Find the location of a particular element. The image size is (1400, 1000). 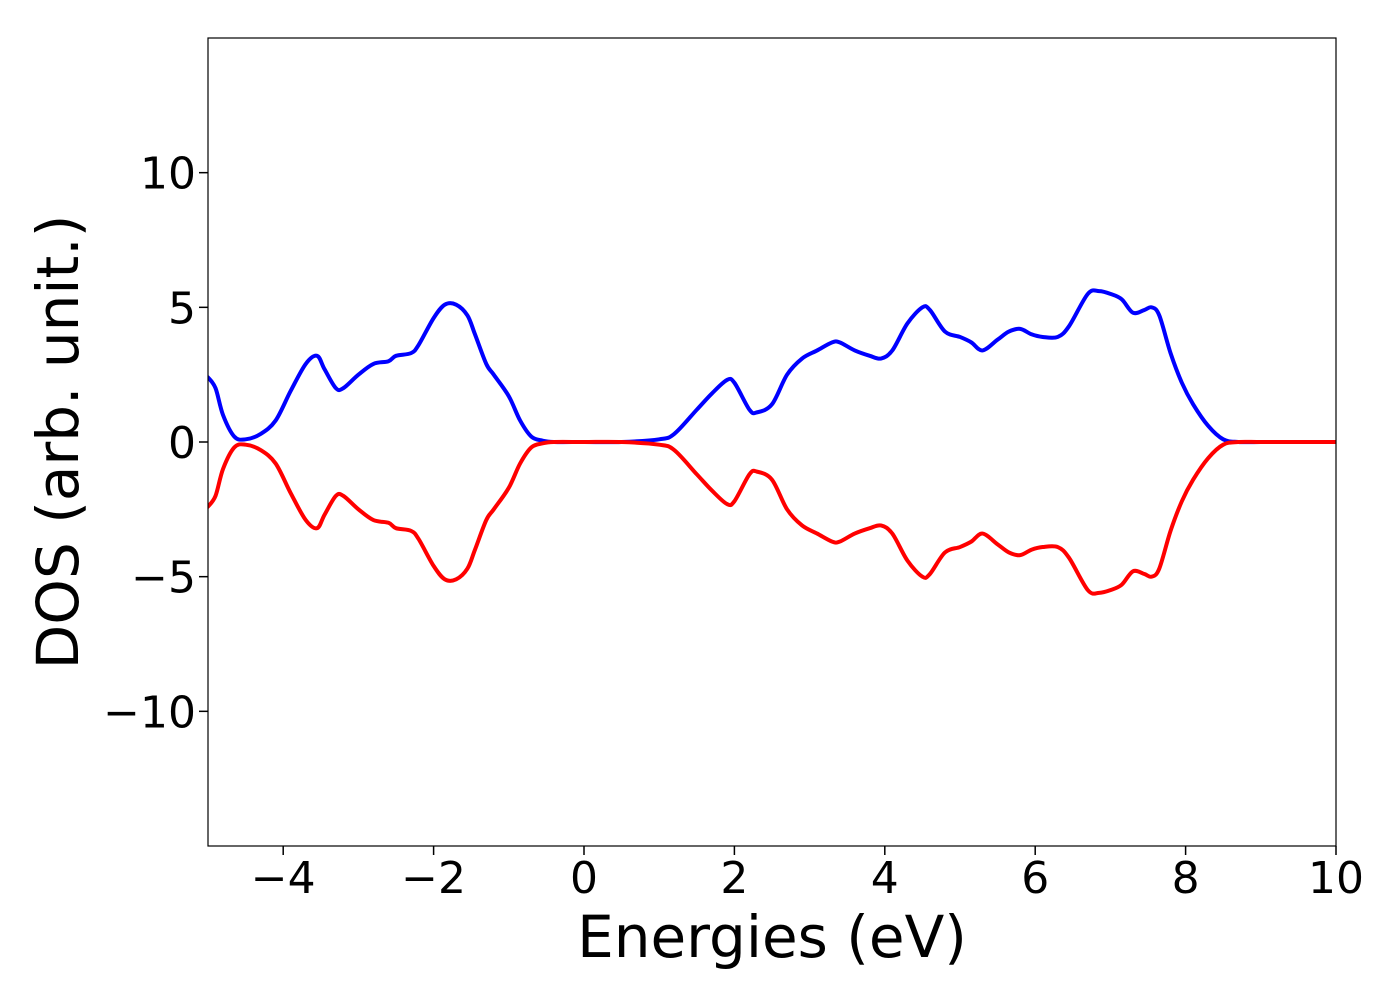

x-tick-label: 10 is located at coordinates (1336, 878).